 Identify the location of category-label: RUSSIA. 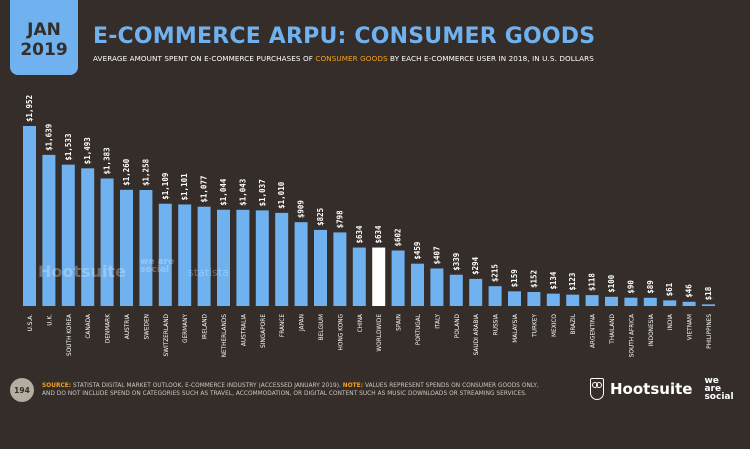
(497, 324).